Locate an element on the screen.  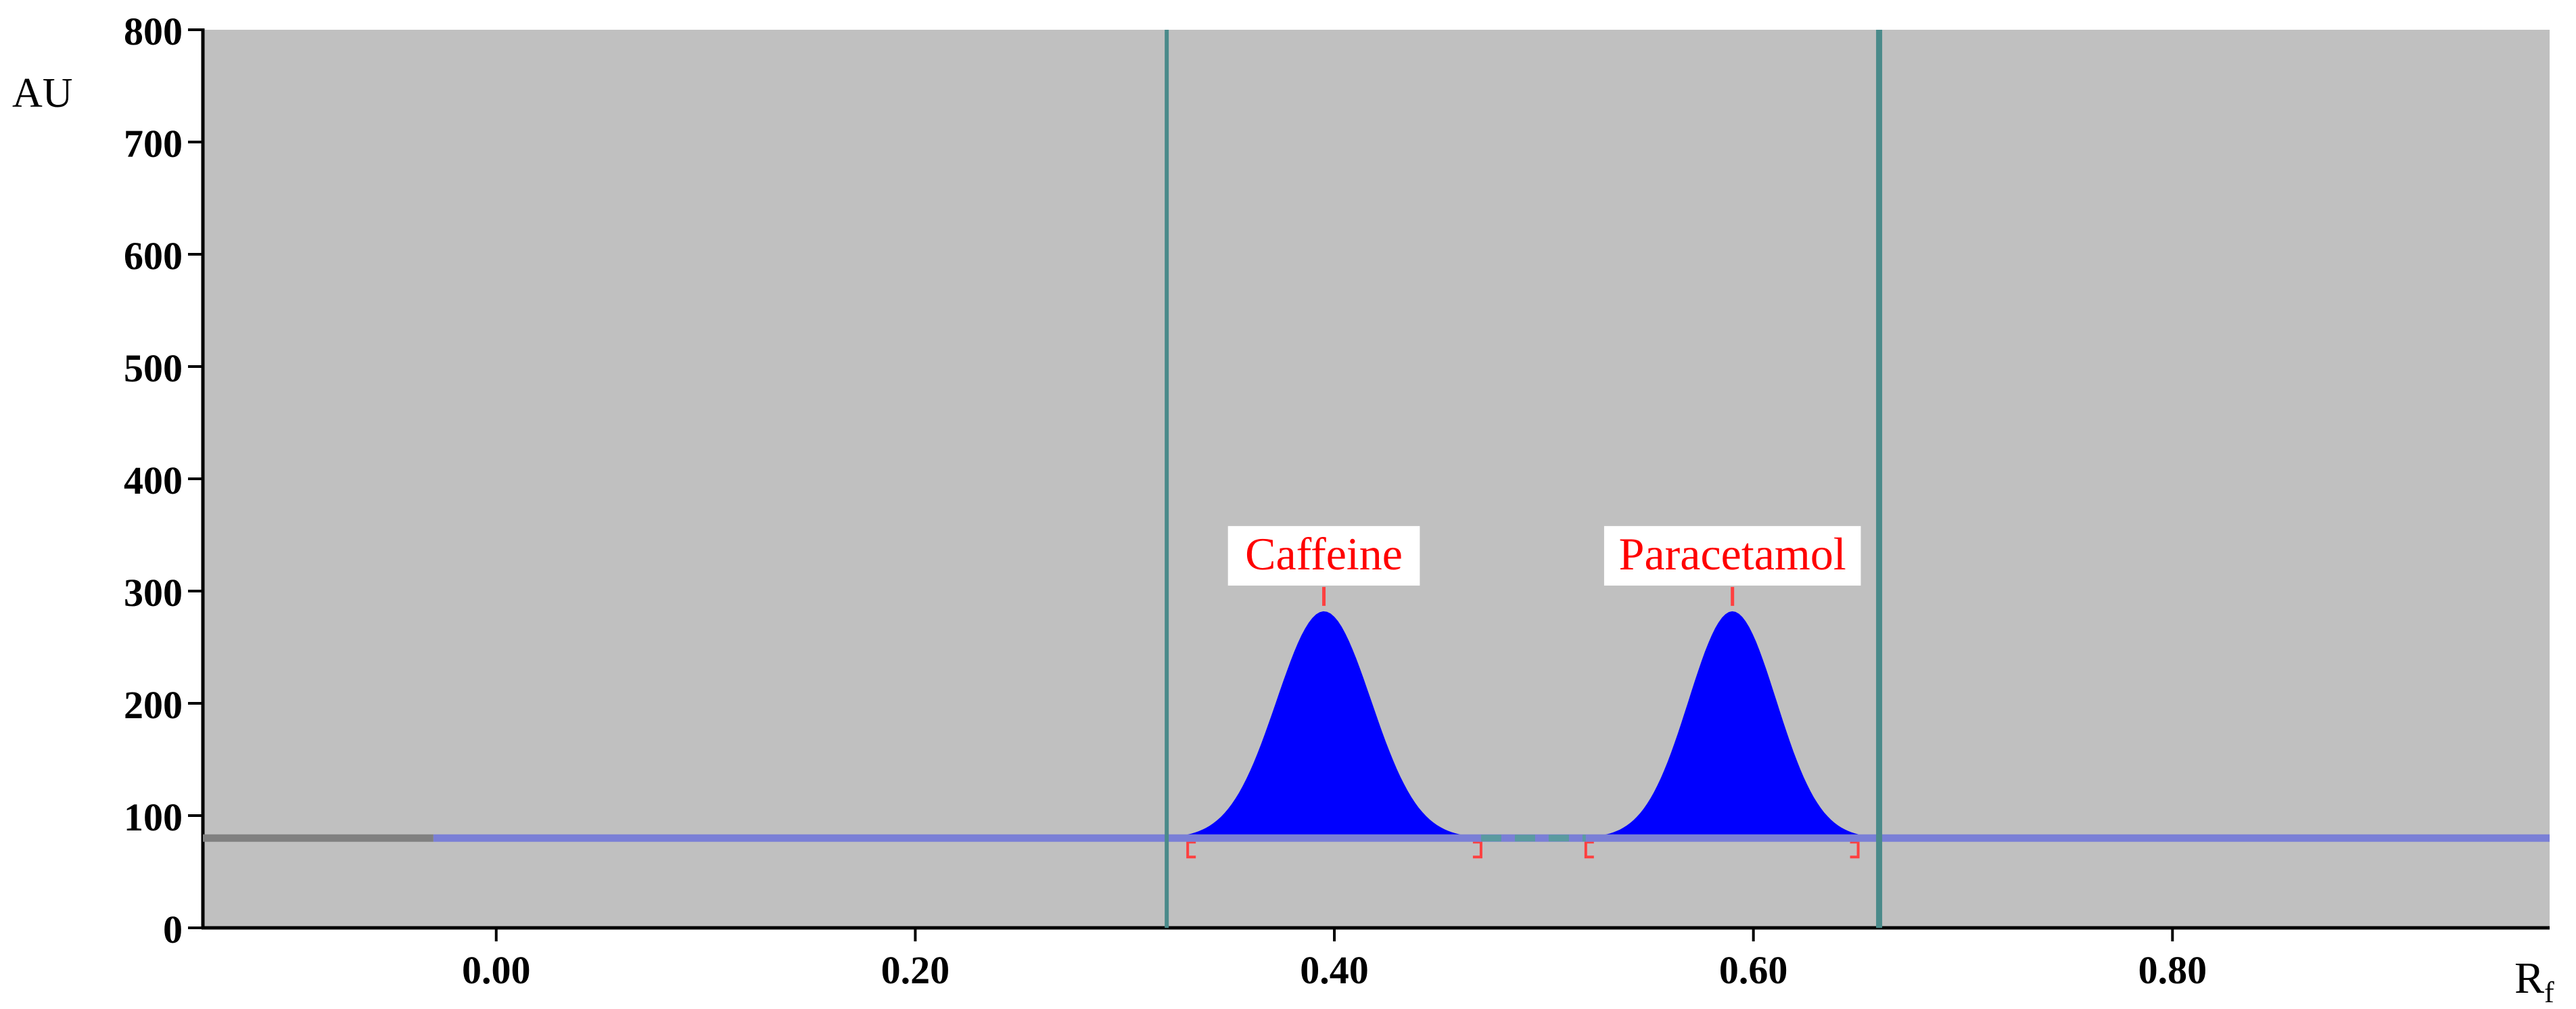
y-tick-label: 300 is located at coordinates (153, 593).